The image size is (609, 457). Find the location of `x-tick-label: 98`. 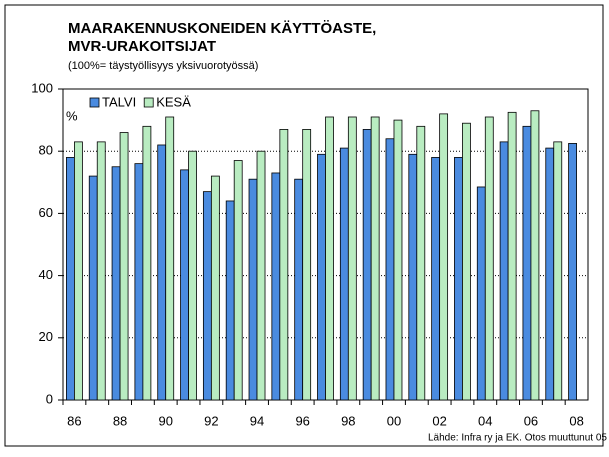

x-tick-label: 98 is located at coordinates (348, 420).